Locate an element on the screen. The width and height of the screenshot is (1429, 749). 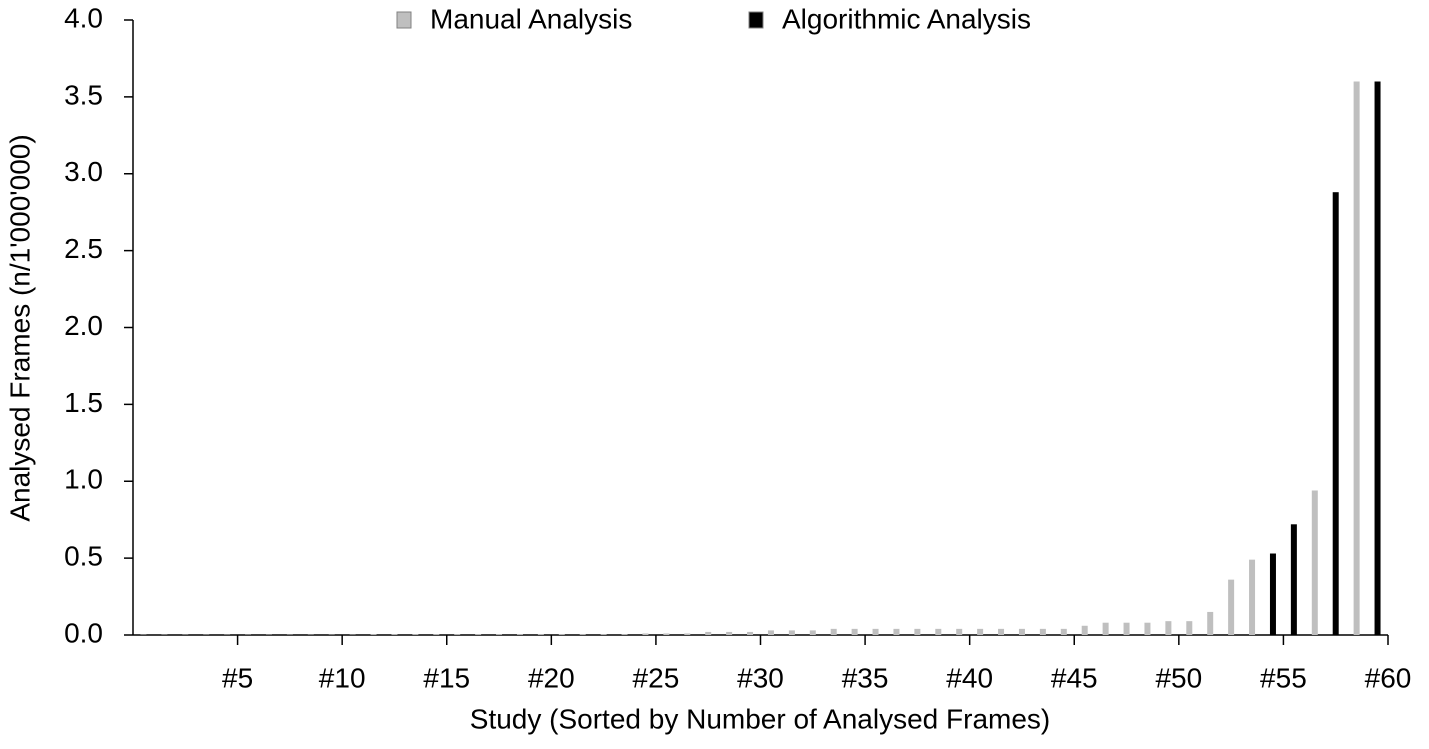
legend-label: Algorithmic Analysis is located at coordinates (906, 18).